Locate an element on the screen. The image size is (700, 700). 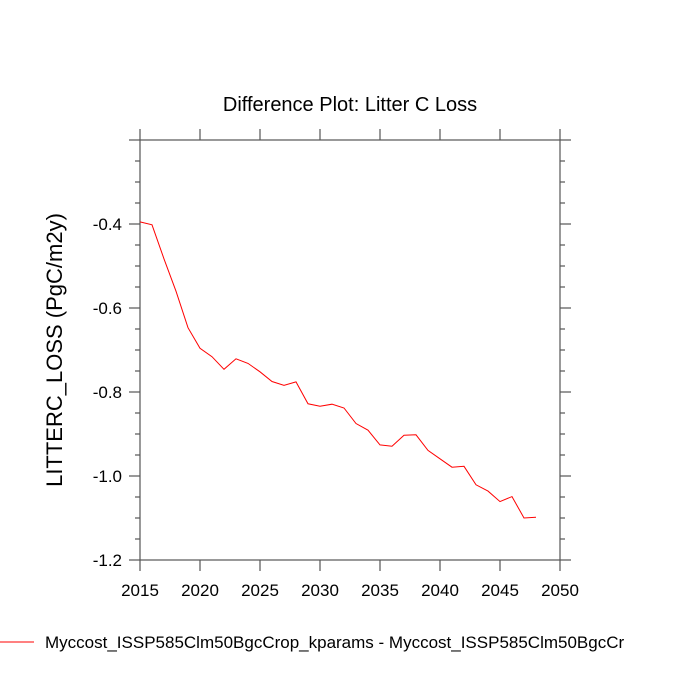
y-tick-label: -1.2 is located at coordinates (107, 560).